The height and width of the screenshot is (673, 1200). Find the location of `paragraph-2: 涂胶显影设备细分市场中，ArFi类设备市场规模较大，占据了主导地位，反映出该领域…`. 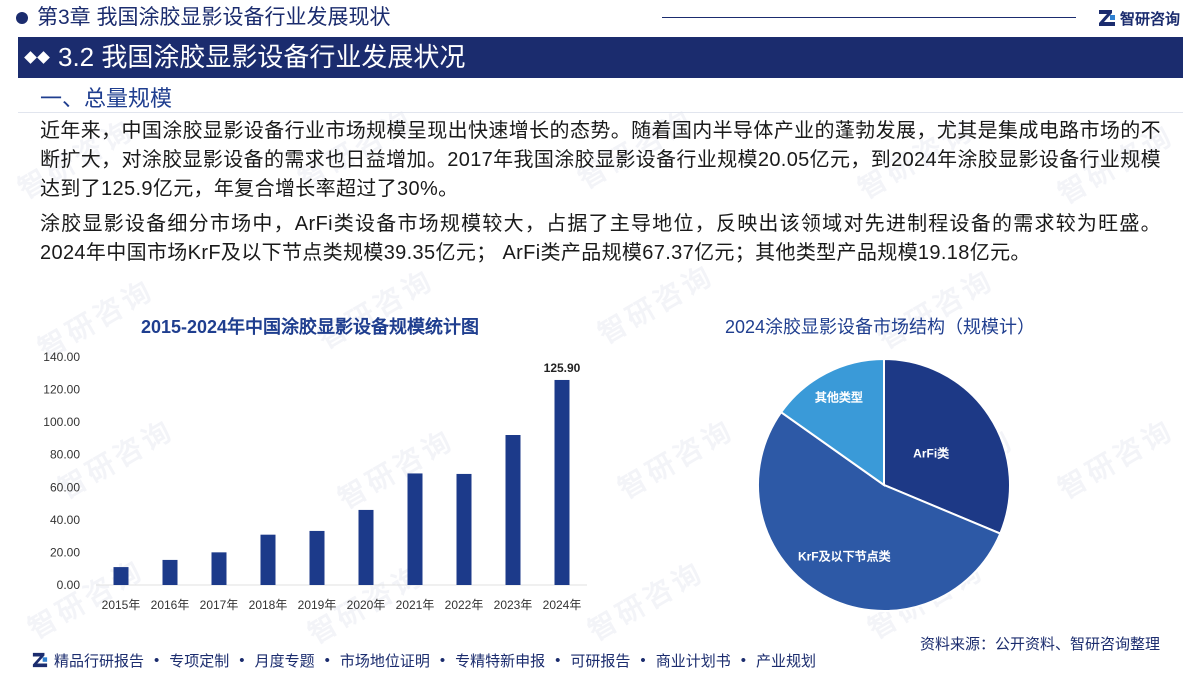

paragraph-2: 涂胶显影设备细分市场中，ArFi类设备市场规模较大，占据了主导地位，反映出该领域… is located at coordinates (600, 238).